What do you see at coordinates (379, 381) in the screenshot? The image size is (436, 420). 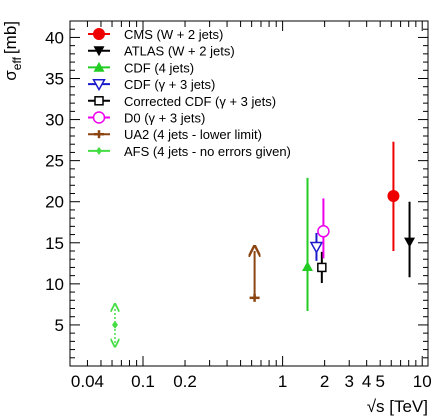 I see `x-tick-label: 5` at bounding box center [379, 381].